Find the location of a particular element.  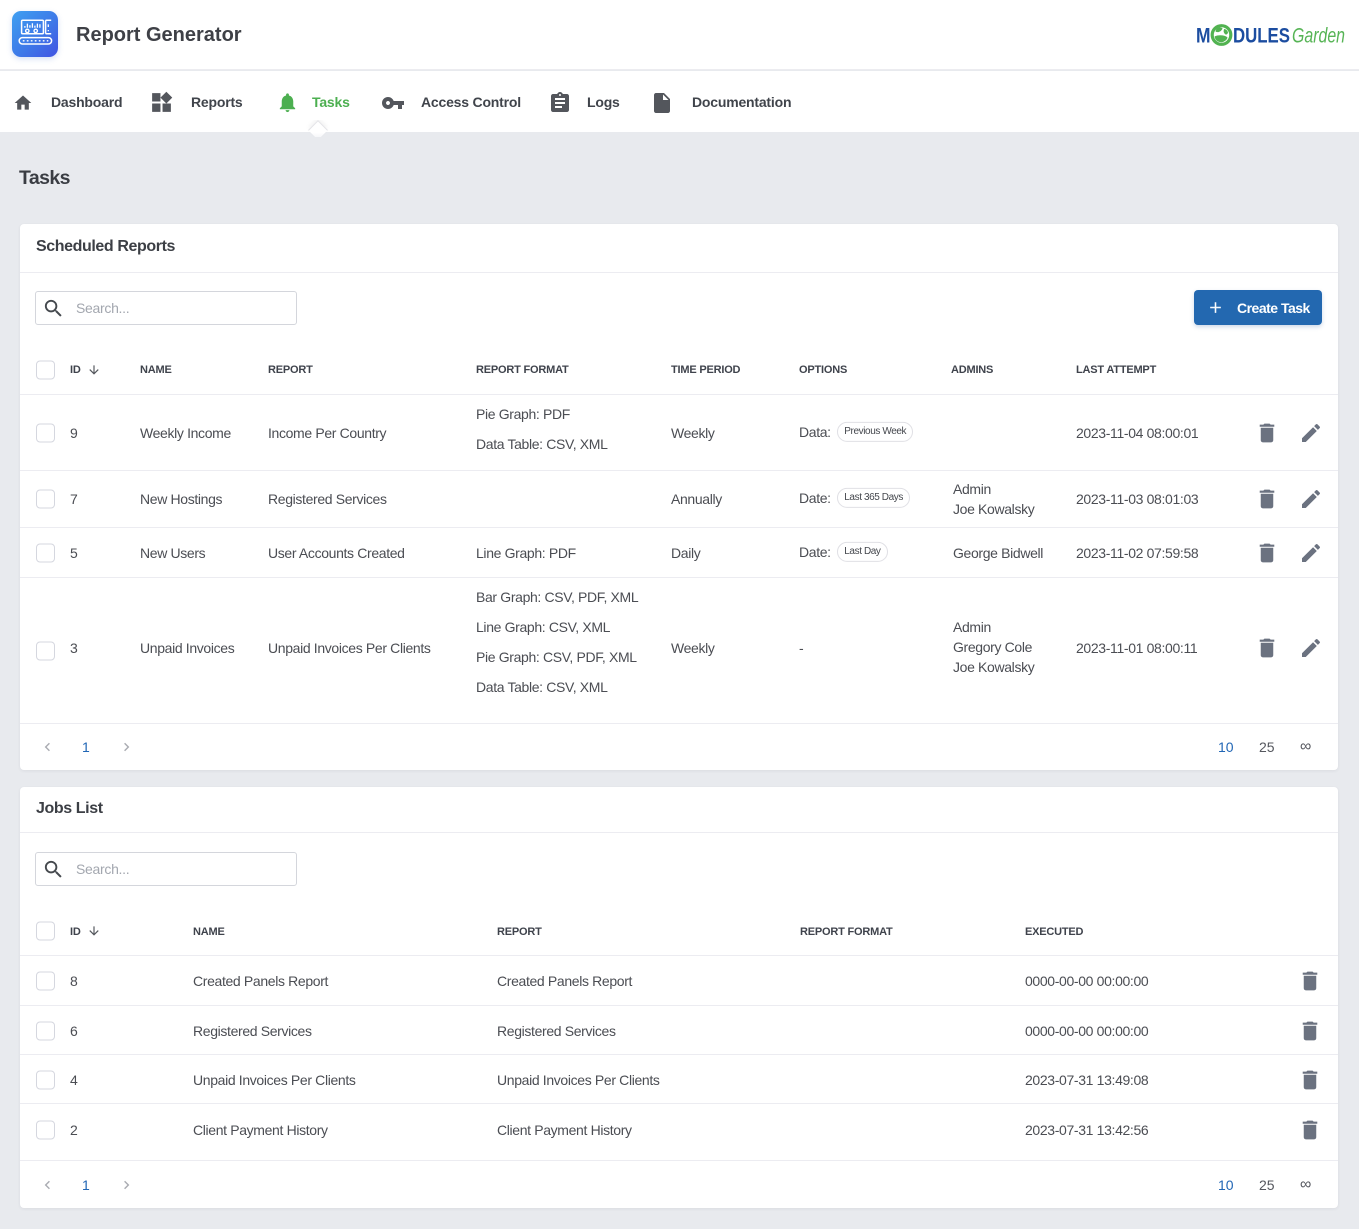

svg-text: M is located at coordinates (1203, 36).